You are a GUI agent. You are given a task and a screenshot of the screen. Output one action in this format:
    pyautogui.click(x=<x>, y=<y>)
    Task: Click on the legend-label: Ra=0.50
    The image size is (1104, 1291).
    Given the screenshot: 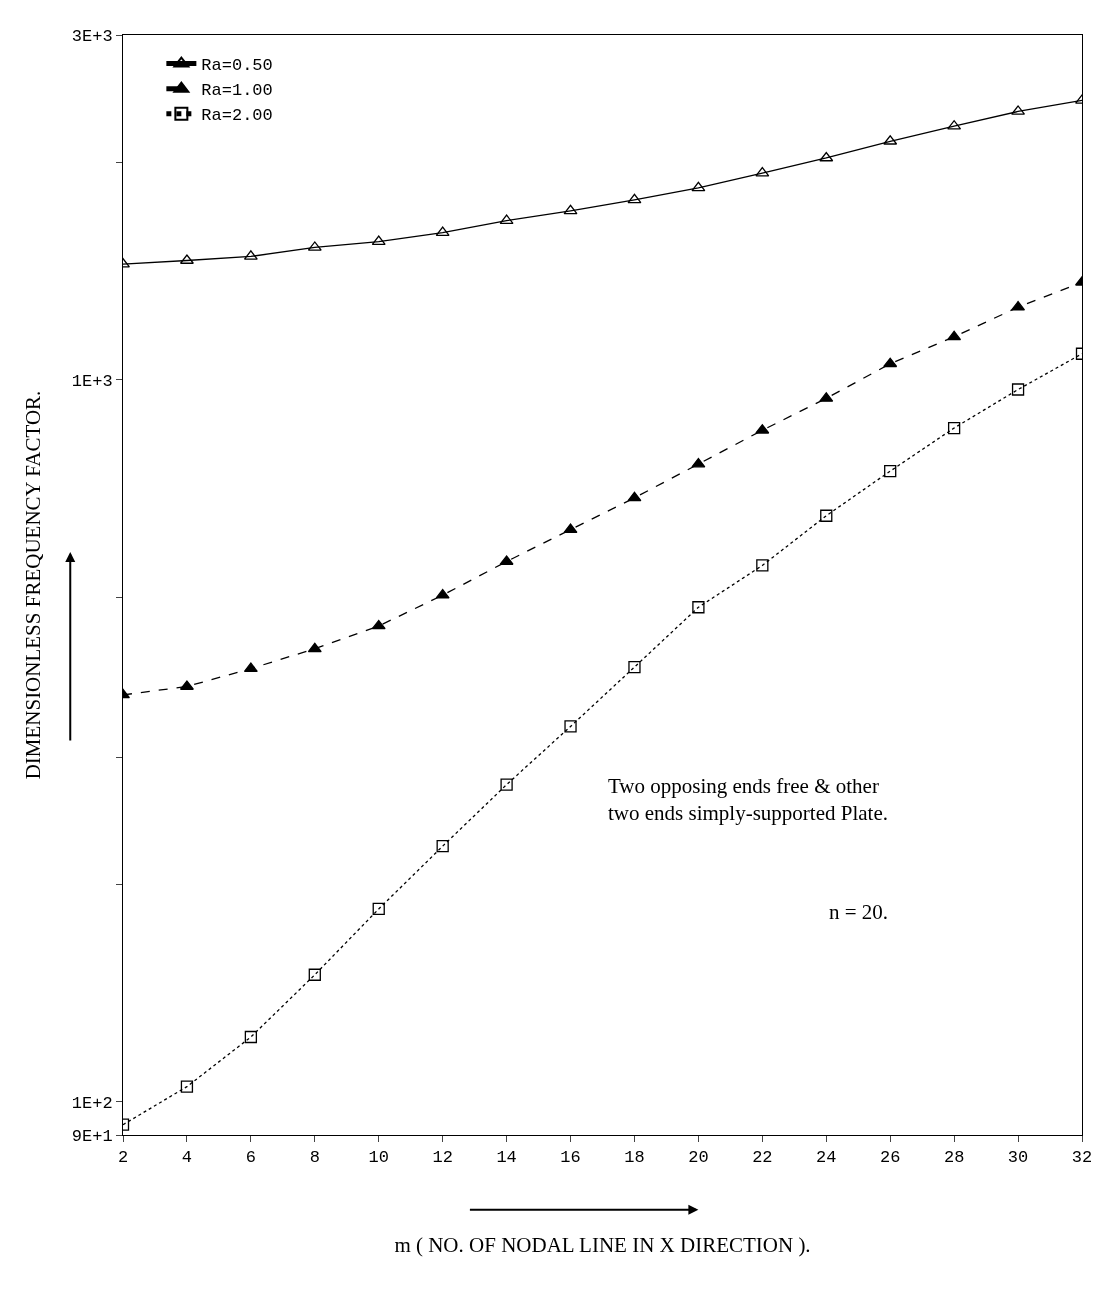 What is the action you would take?
    pyautogui.click(x=237, y=66)
    